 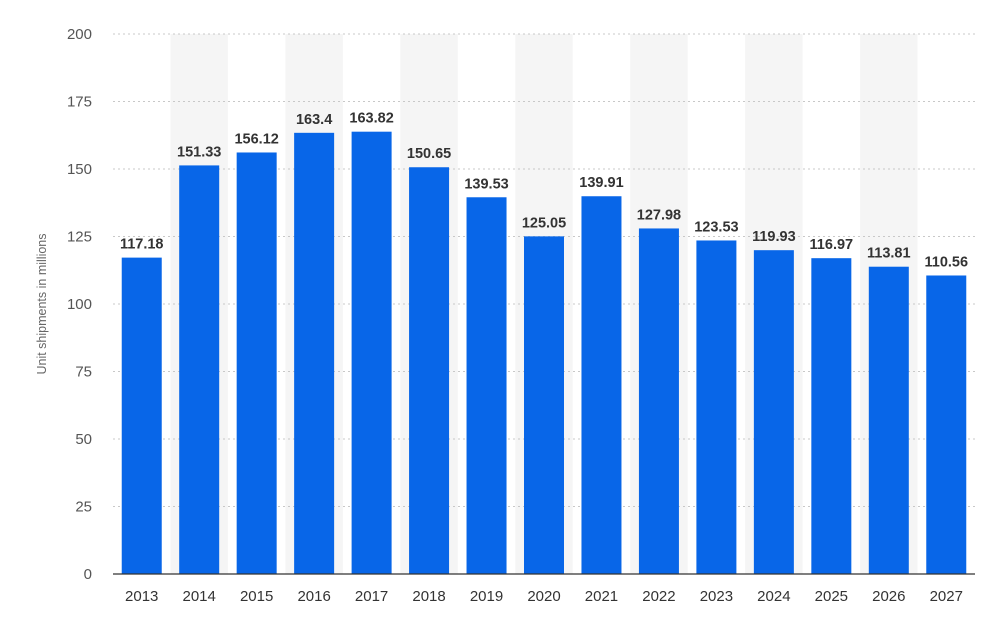 What do you see at coordinates (141, 596) in the screenshot?
I see `x-tick-label: 2013` at bounding box center [141, 596].